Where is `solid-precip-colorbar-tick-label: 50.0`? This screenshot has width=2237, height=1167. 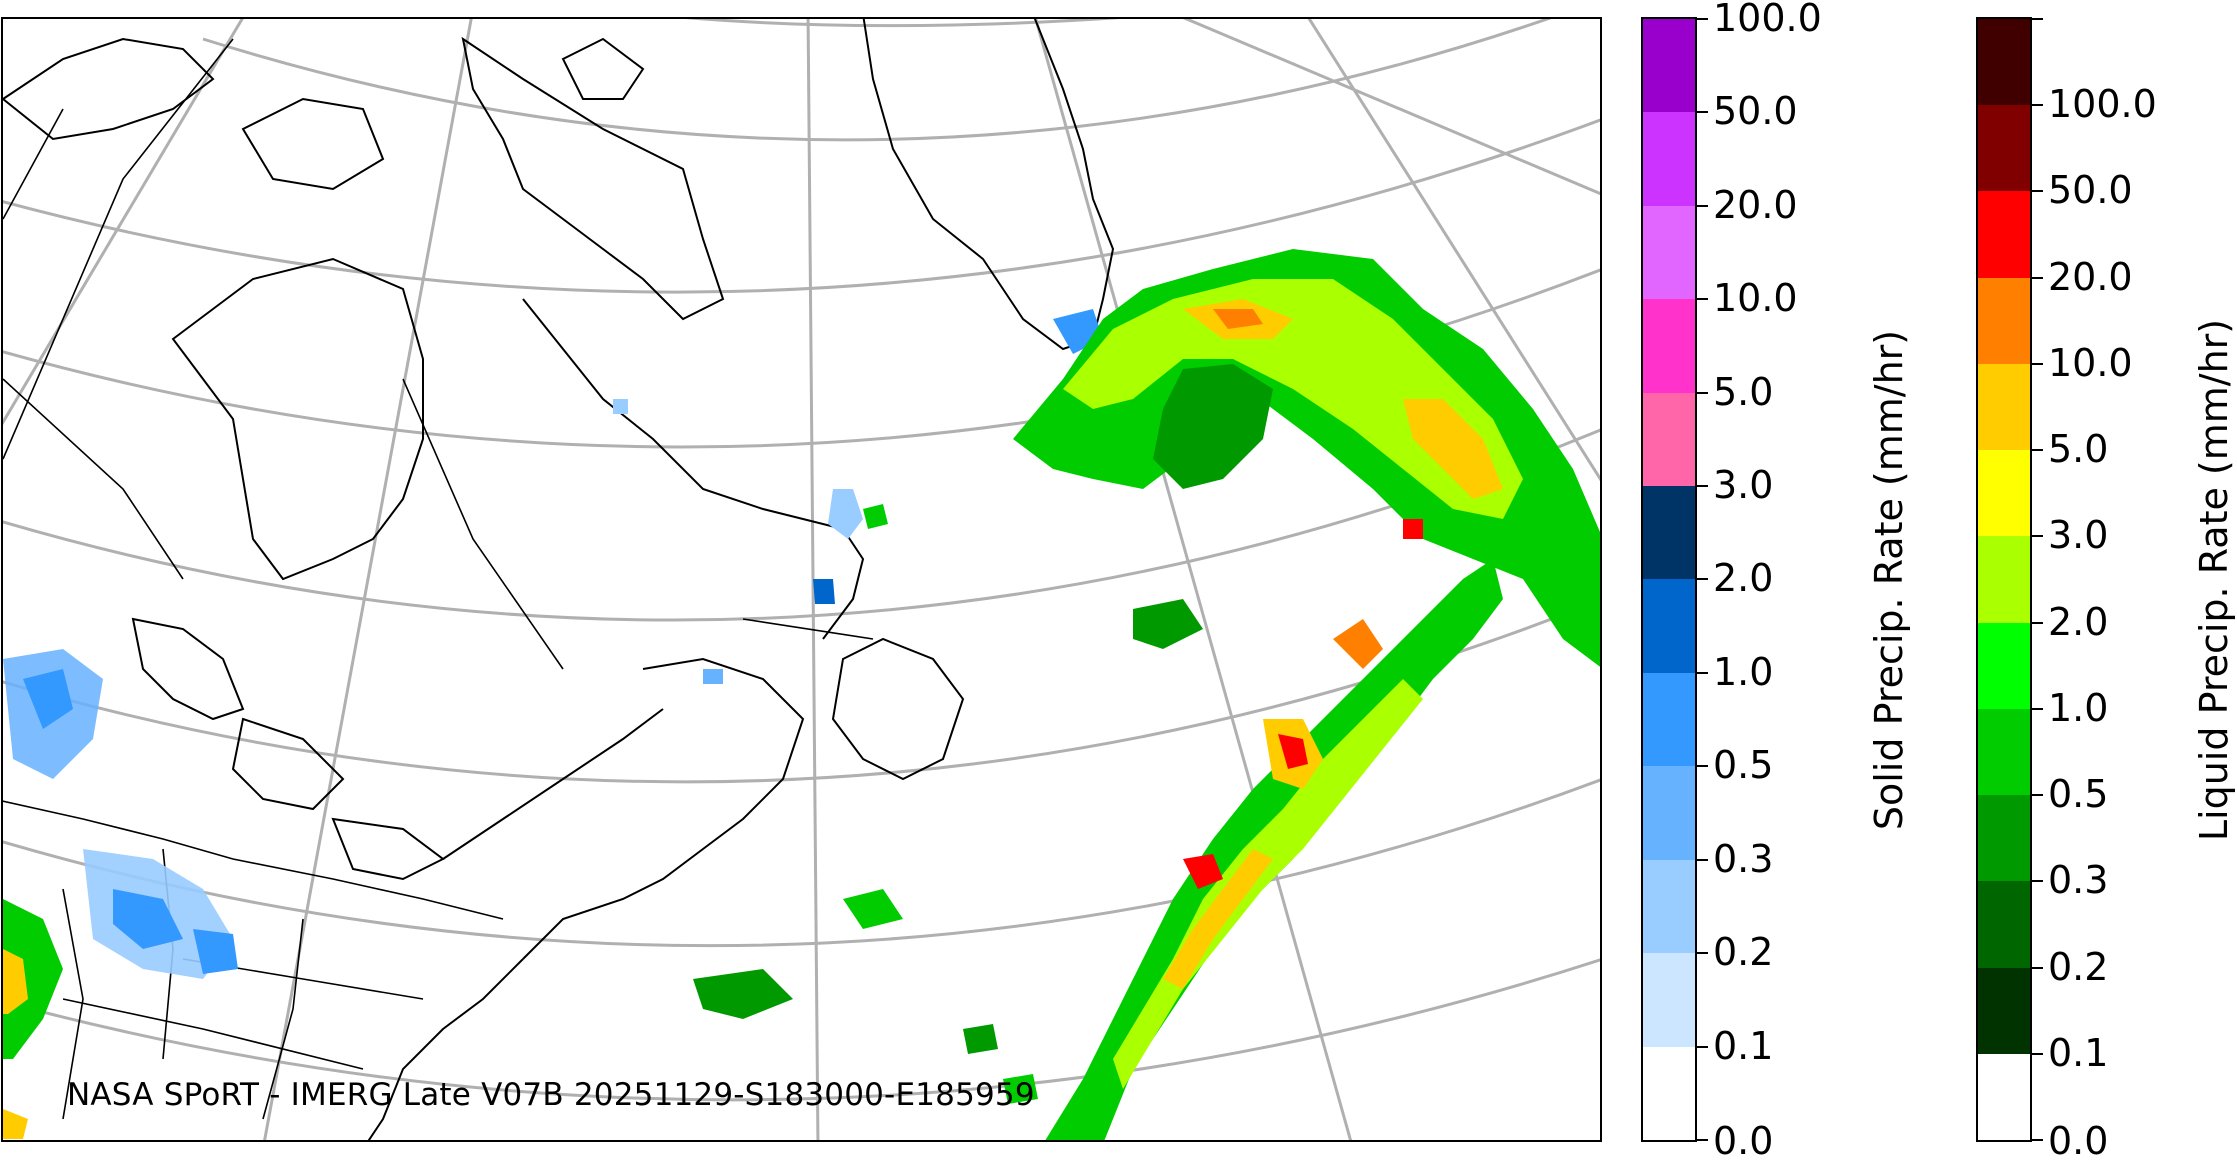 solid-precip-colorbar-tick-label: 50.0 is located at coordinates (1755, 111).